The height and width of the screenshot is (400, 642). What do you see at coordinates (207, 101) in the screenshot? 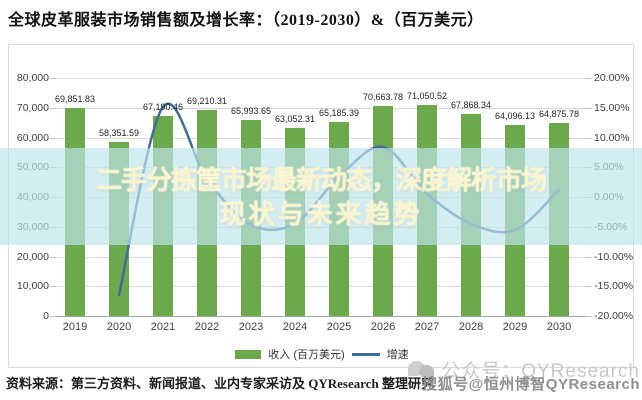
I see `bar-value-label: 69,210.31` at bounding box center [207, 101].